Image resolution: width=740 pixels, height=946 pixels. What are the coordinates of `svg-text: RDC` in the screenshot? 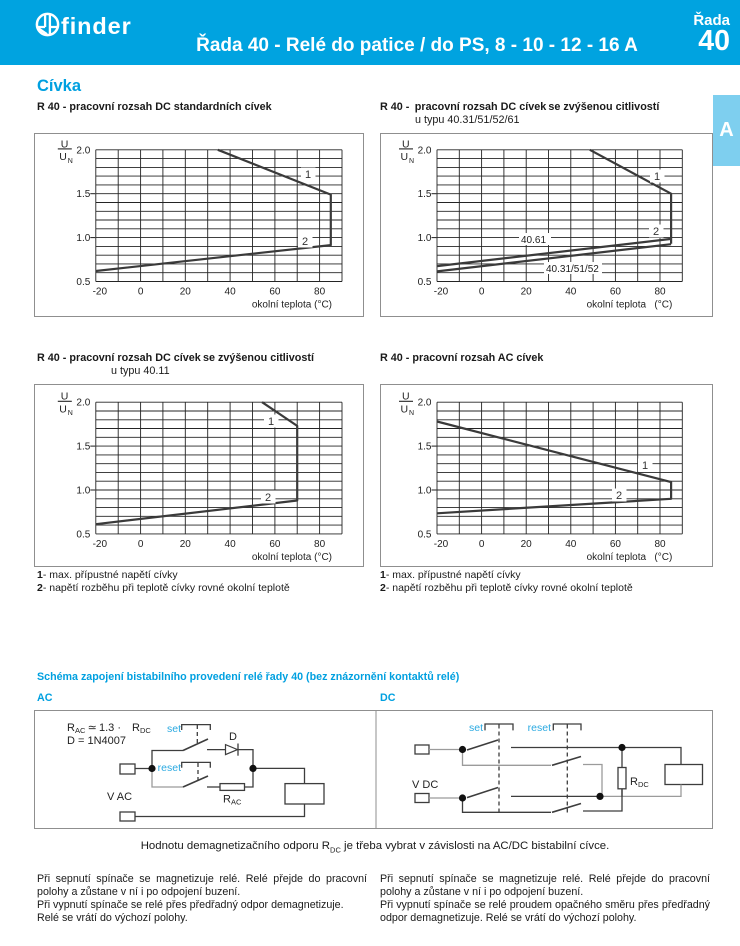 It's located at (639, 782).